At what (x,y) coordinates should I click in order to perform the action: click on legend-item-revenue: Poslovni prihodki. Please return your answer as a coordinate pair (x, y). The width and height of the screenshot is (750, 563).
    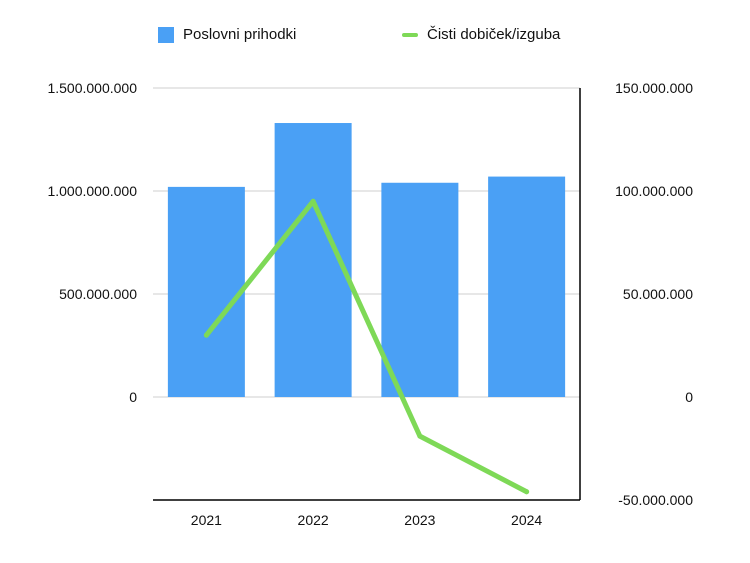
    Looking at the image, I should click on (227, 34).